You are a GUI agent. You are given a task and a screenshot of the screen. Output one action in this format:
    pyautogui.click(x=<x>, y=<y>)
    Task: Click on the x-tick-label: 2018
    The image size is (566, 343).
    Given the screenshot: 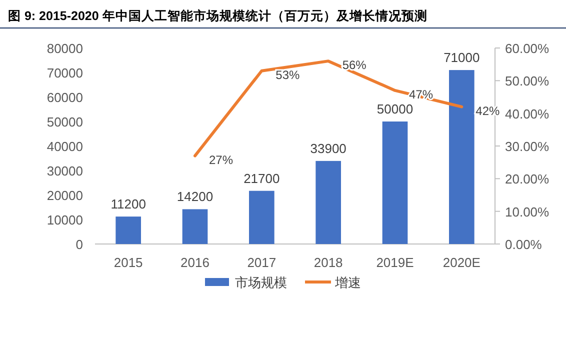 What is the action you would take?
    pyautogui.click(x=328, y=262)
    